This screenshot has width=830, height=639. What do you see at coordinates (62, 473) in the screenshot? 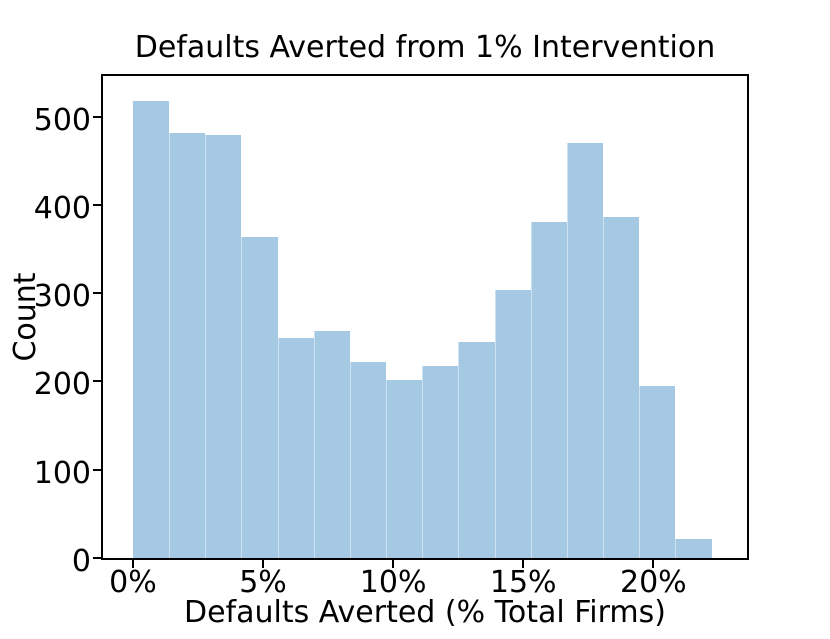
I see `y-tick-label: 100` at bounding box center [62, 473].